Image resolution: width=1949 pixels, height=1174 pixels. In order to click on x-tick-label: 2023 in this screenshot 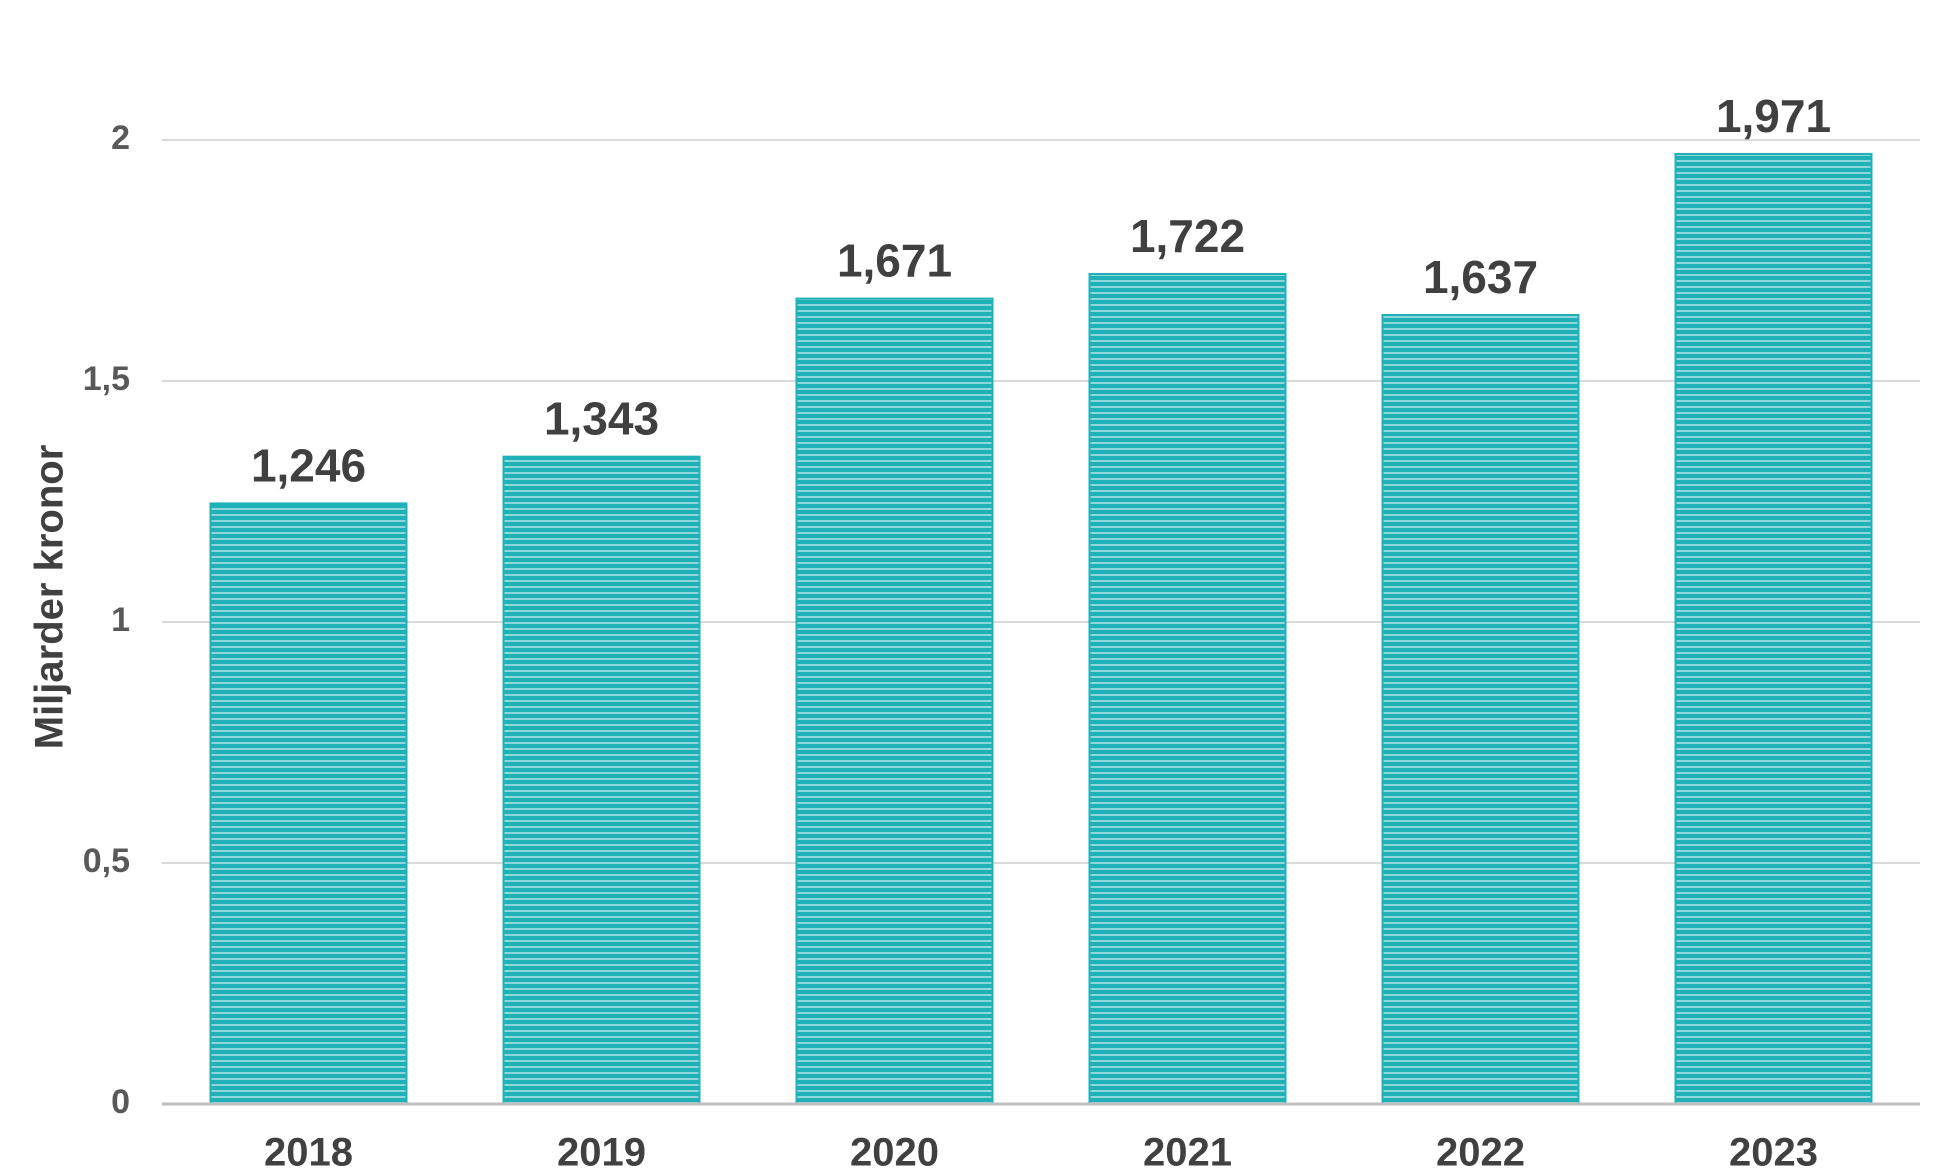, I will do `click(1773, 1152)`.